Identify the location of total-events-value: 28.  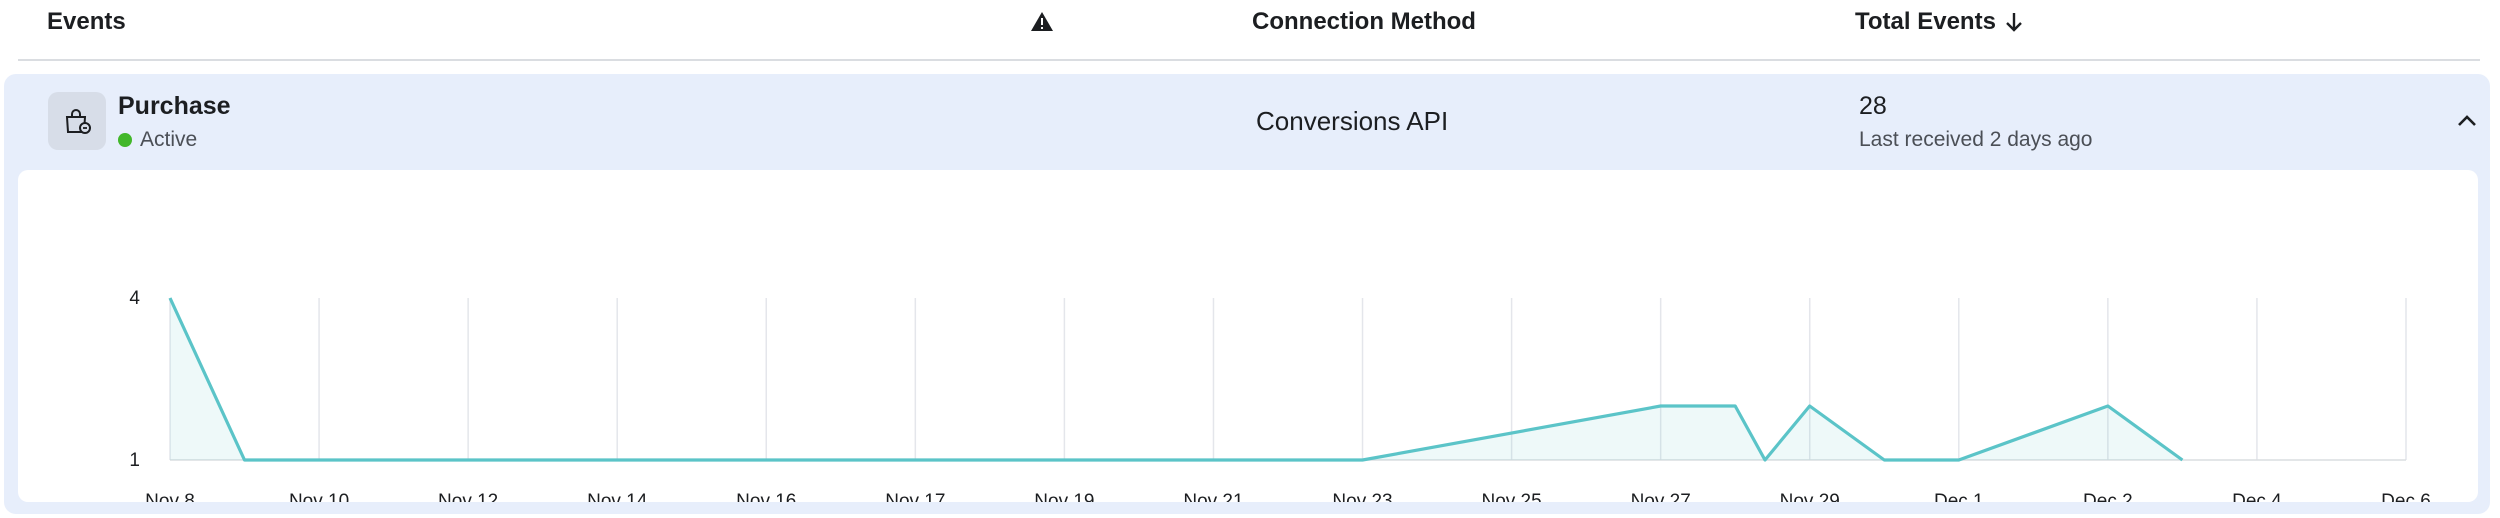
(1873, 106).